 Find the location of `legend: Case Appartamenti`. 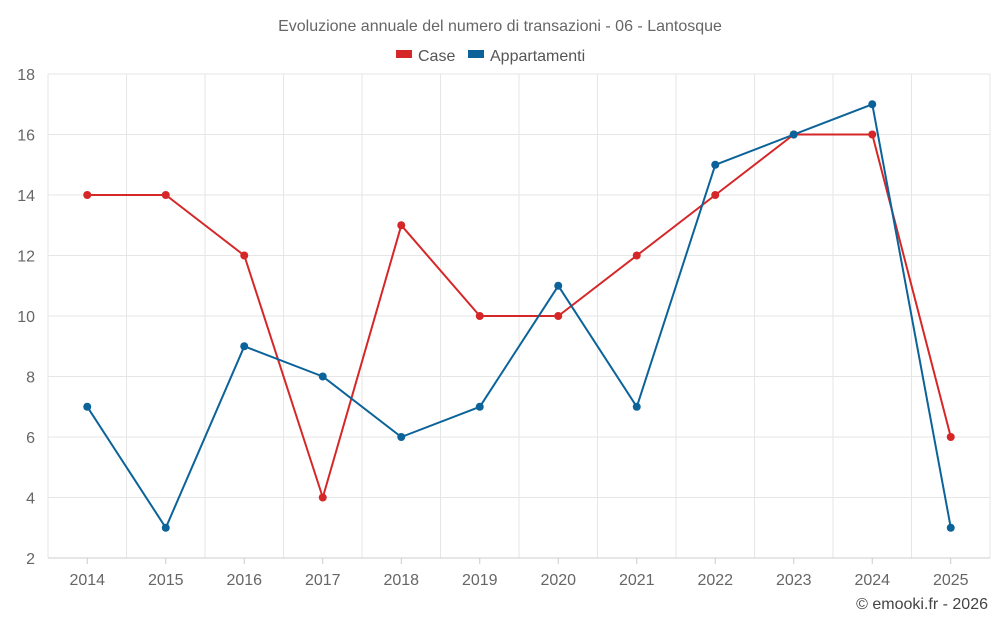

legend: Case Appartamenti is located at coordinates (490, 56).